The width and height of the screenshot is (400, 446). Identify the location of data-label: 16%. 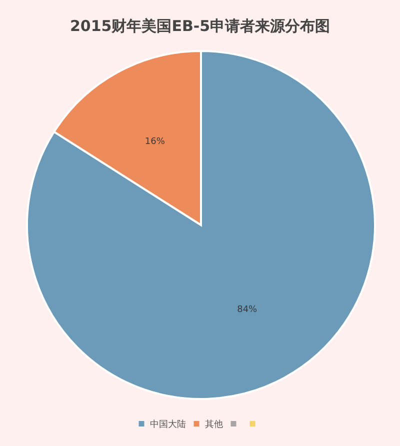
(155, 142).